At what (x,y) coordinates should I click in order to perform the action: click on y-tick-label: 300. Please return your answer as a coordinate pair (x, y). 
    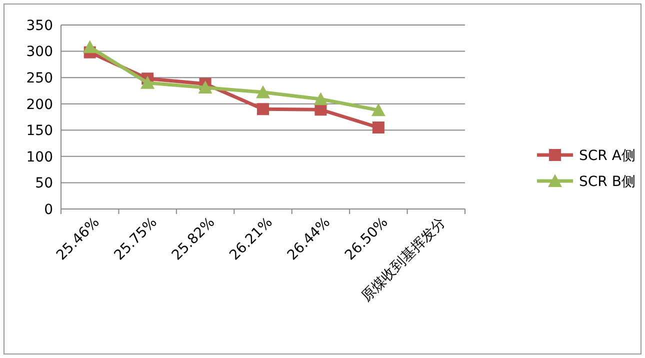
    Looking at the image, I should click on (39, 52).